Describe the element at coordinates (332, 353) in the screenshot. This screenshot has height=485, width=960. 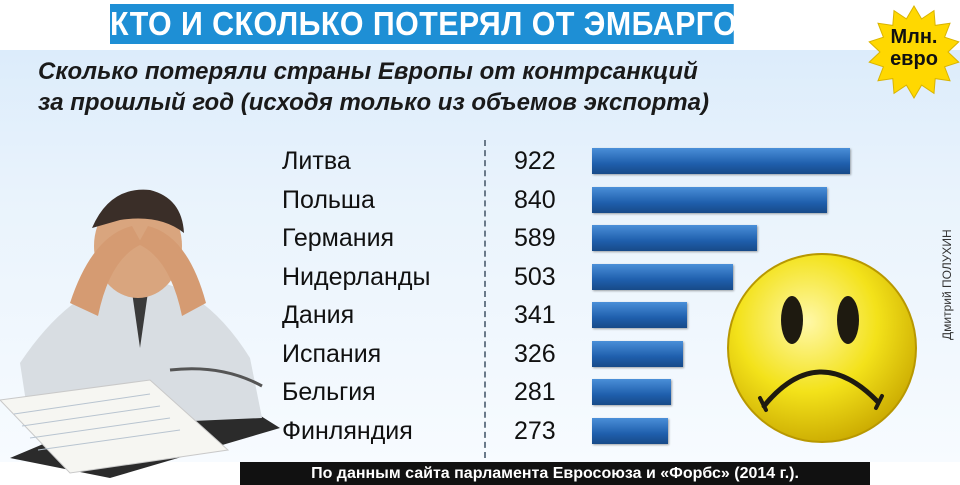
I see `category-label: Испания` at that location.